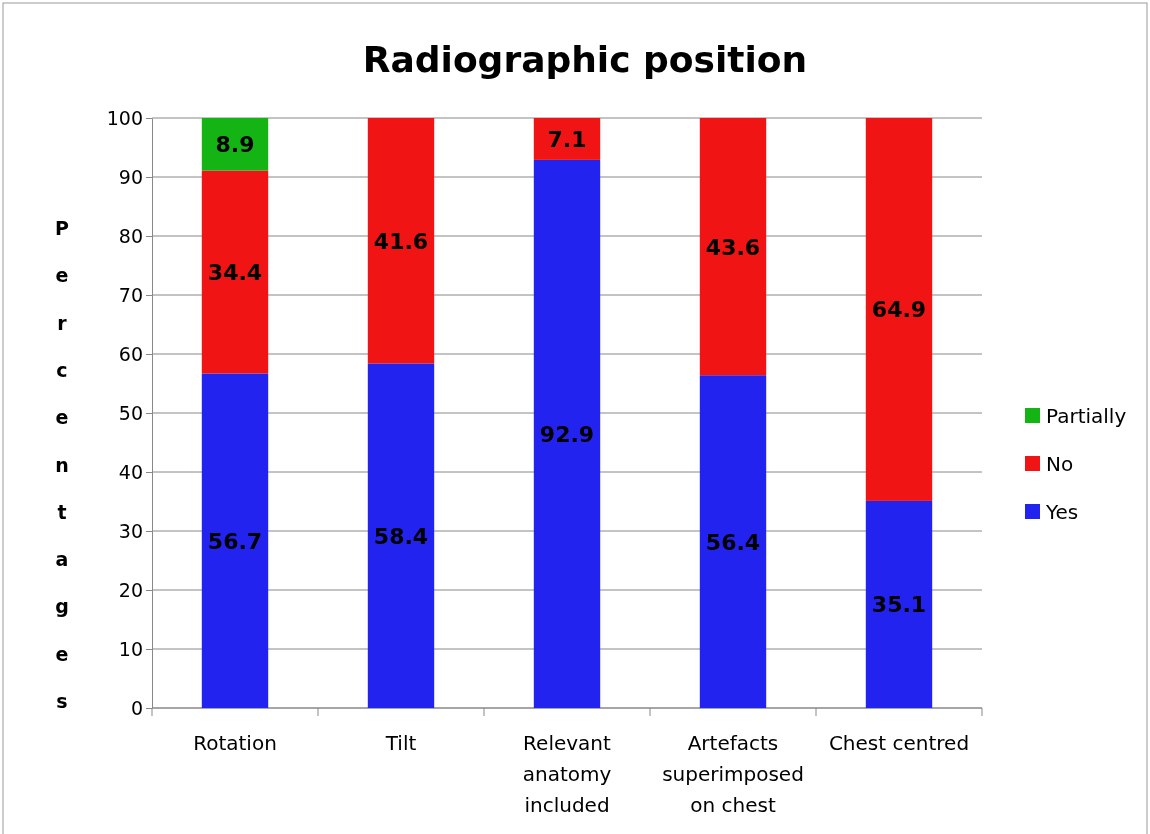  I want to click on data-label: 56.4, so click(733, 542).